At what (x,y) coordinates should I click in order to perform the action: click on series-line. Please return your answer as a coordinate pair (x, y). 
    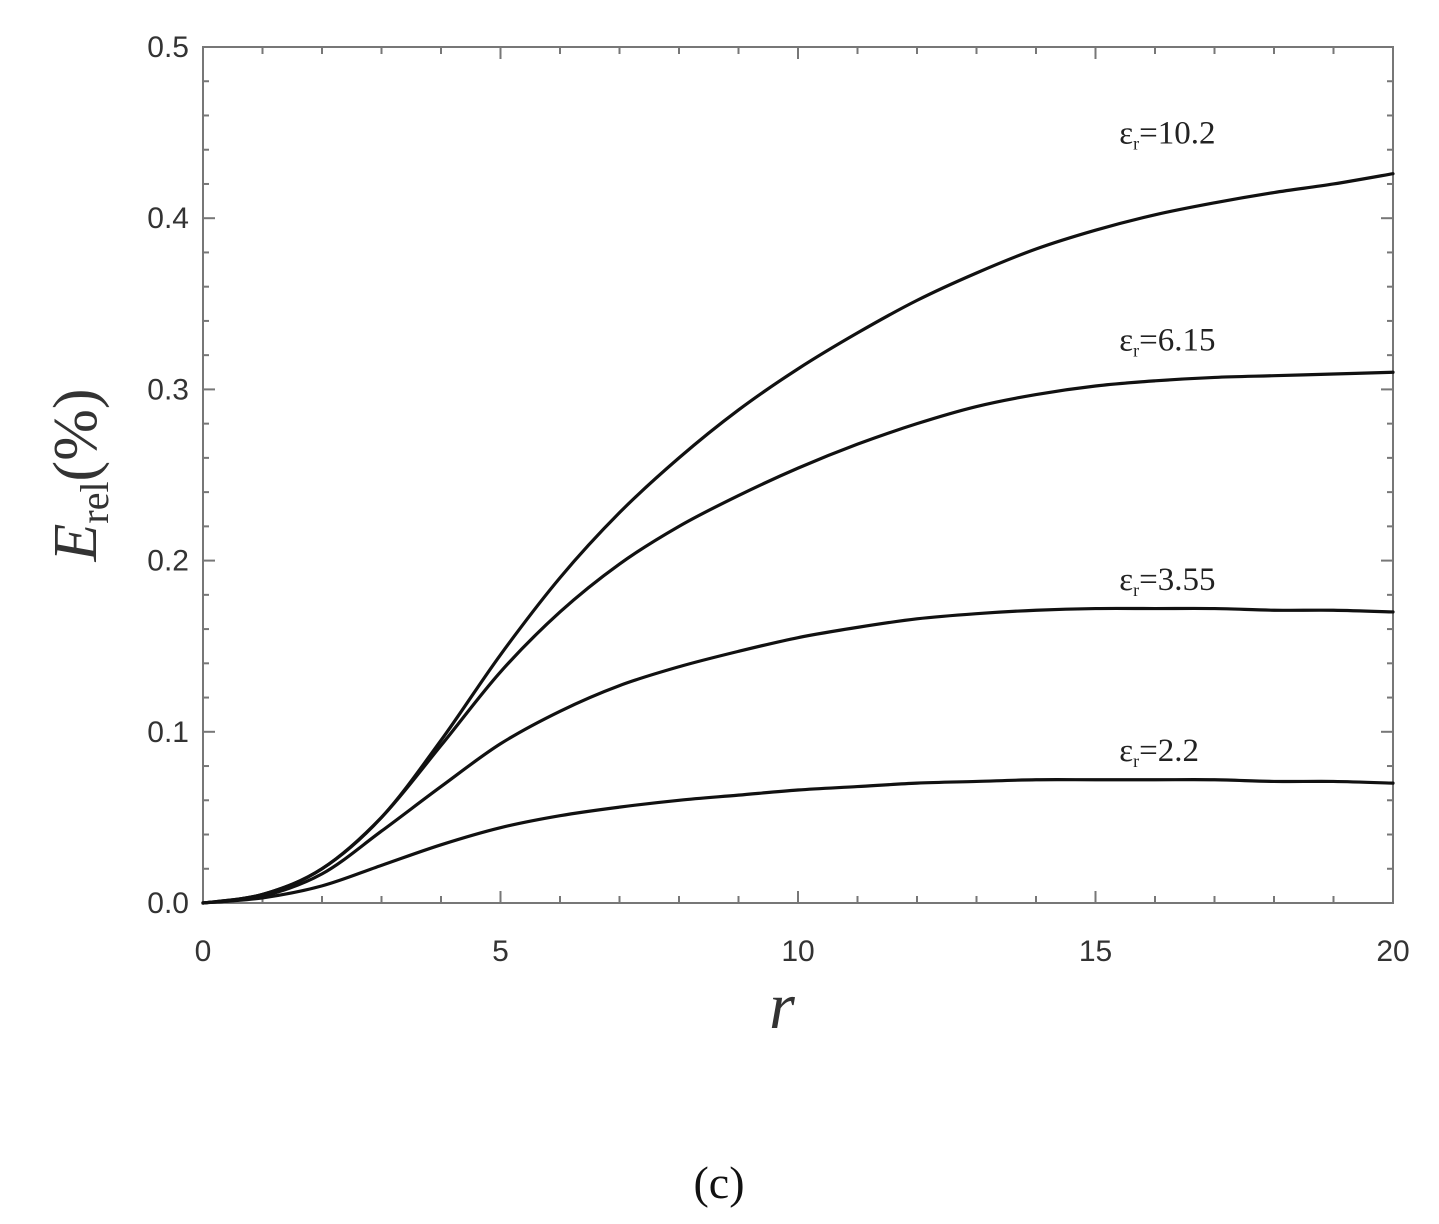
    Looking at the image, I should click on (798, 841).